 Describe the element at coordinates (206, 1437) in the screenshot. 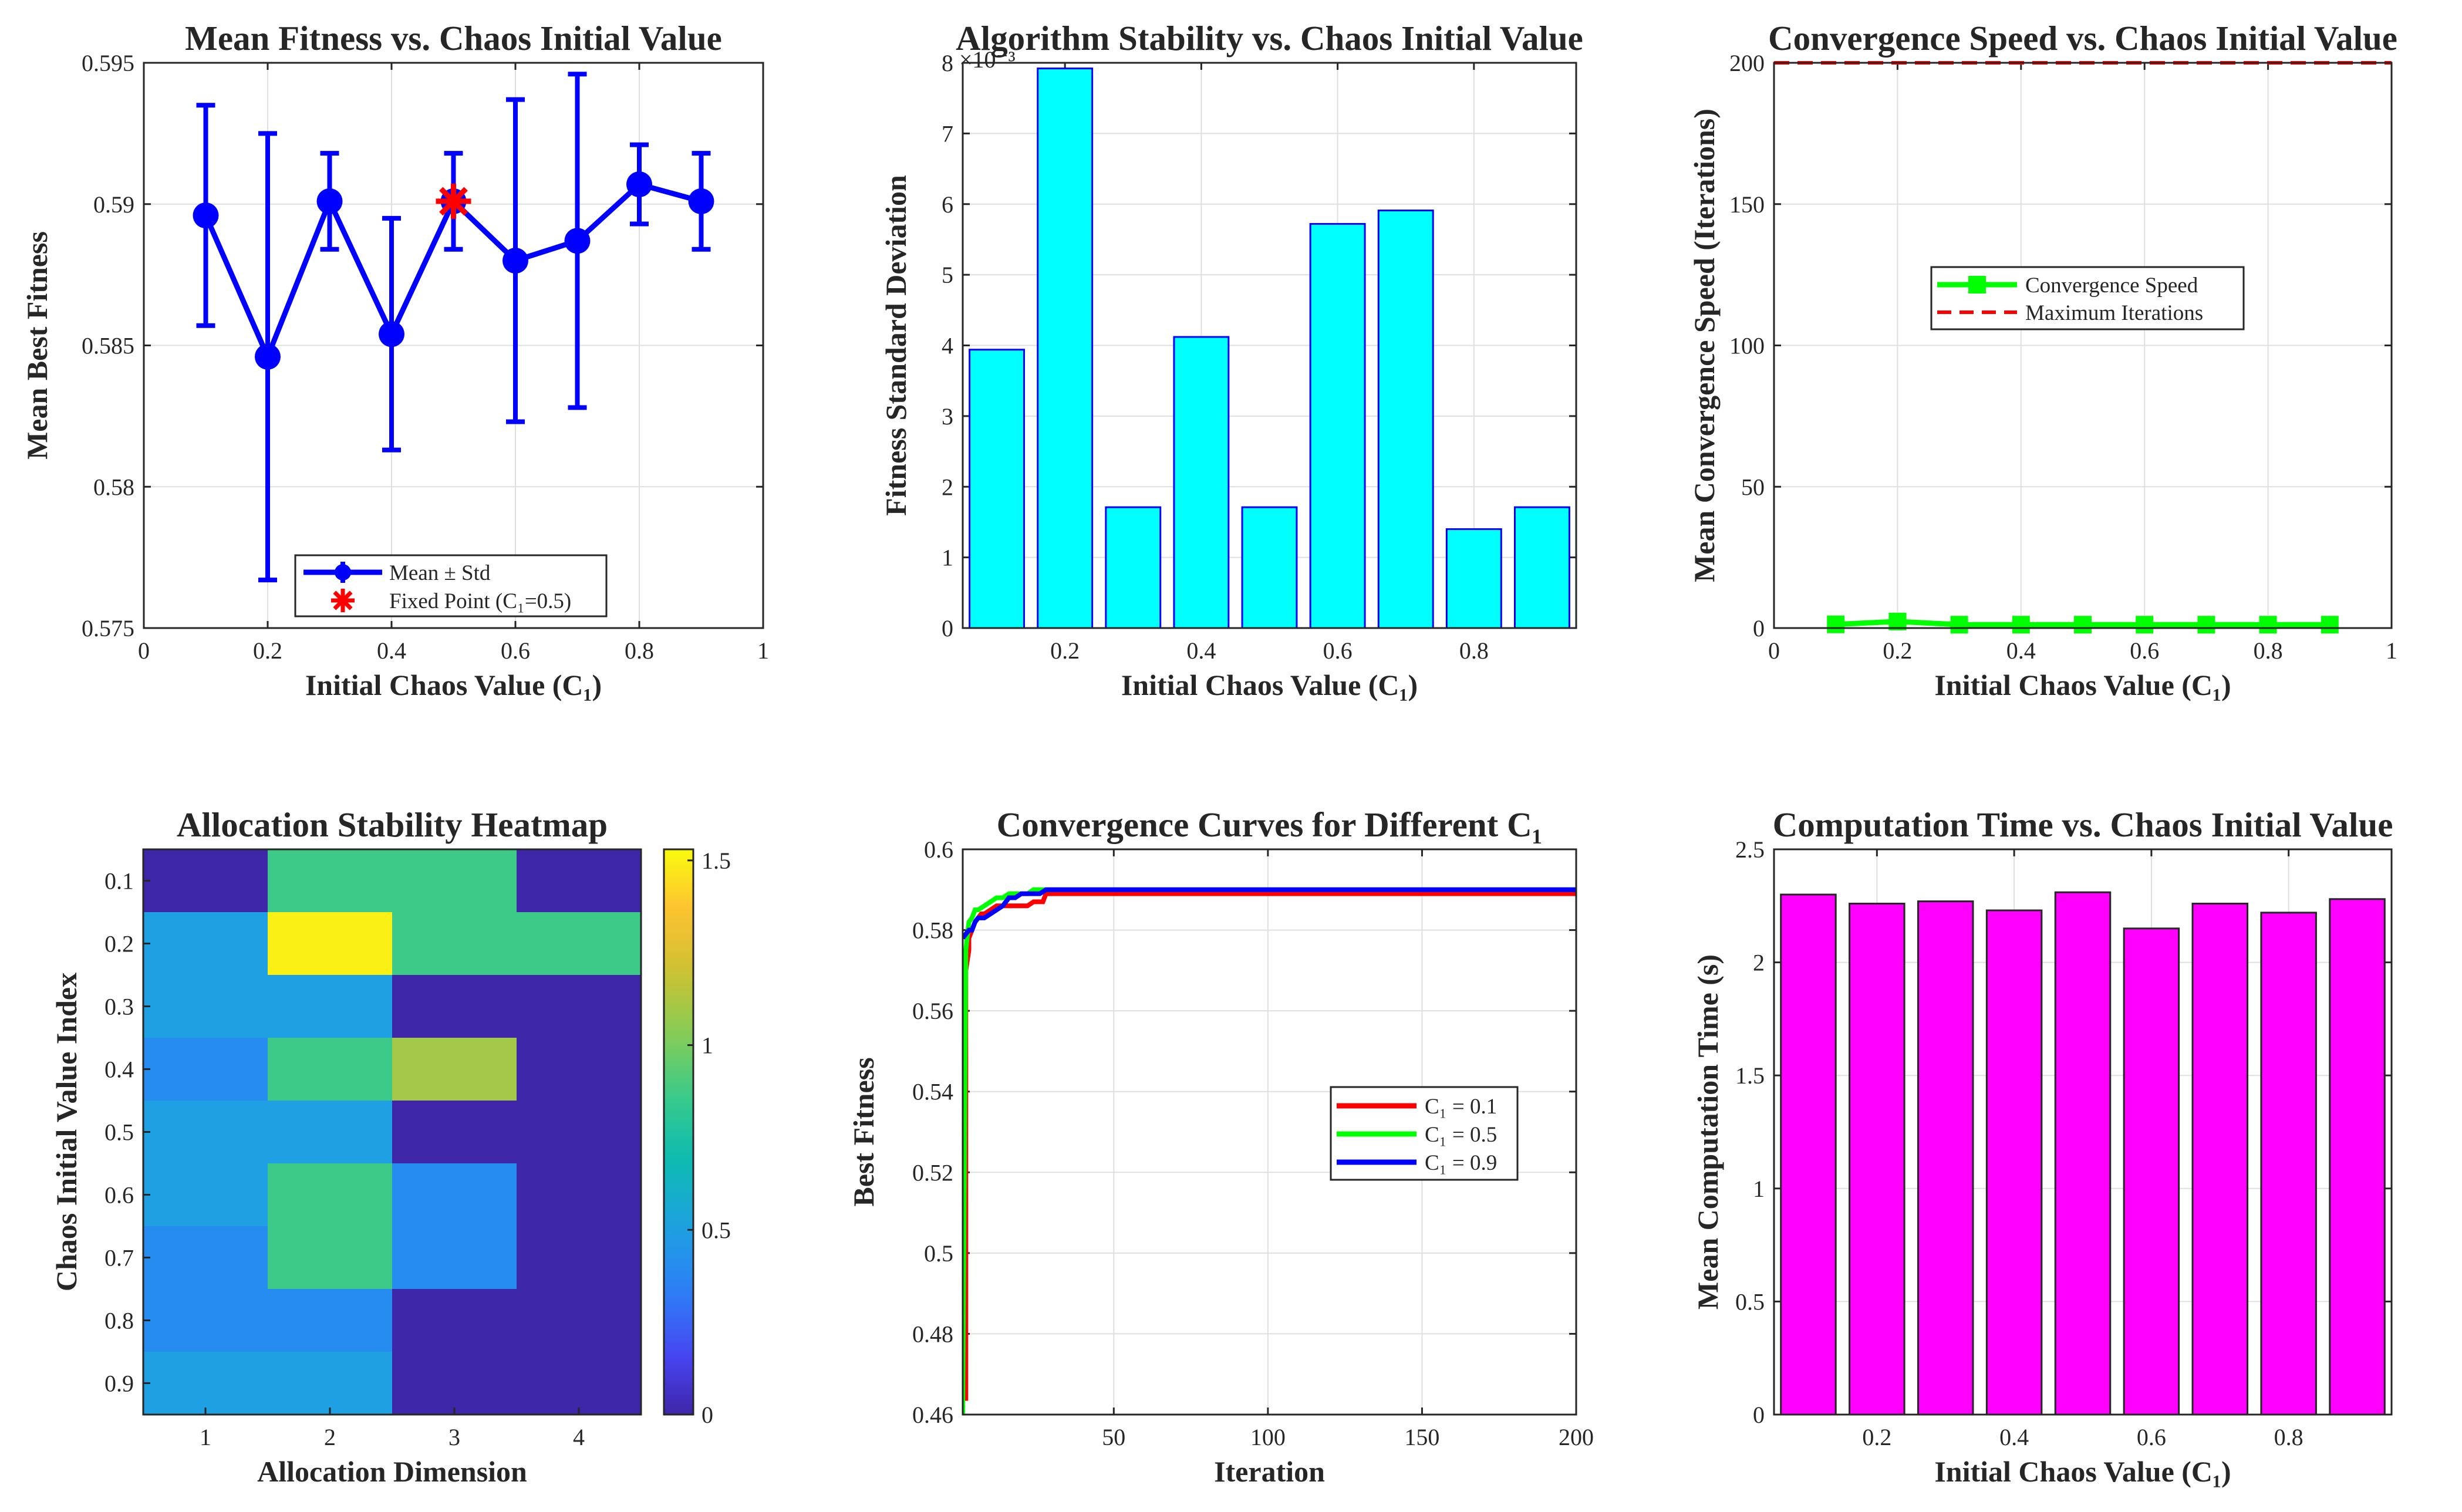

I see `x-tick-label: 1` at that location.